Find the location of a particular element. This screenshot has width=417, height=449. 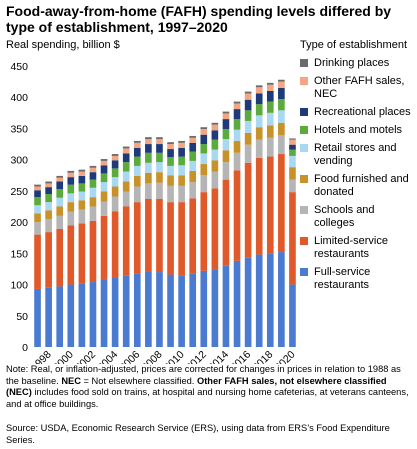

y-tick-label: 250 is located at coordinates (19, 192).